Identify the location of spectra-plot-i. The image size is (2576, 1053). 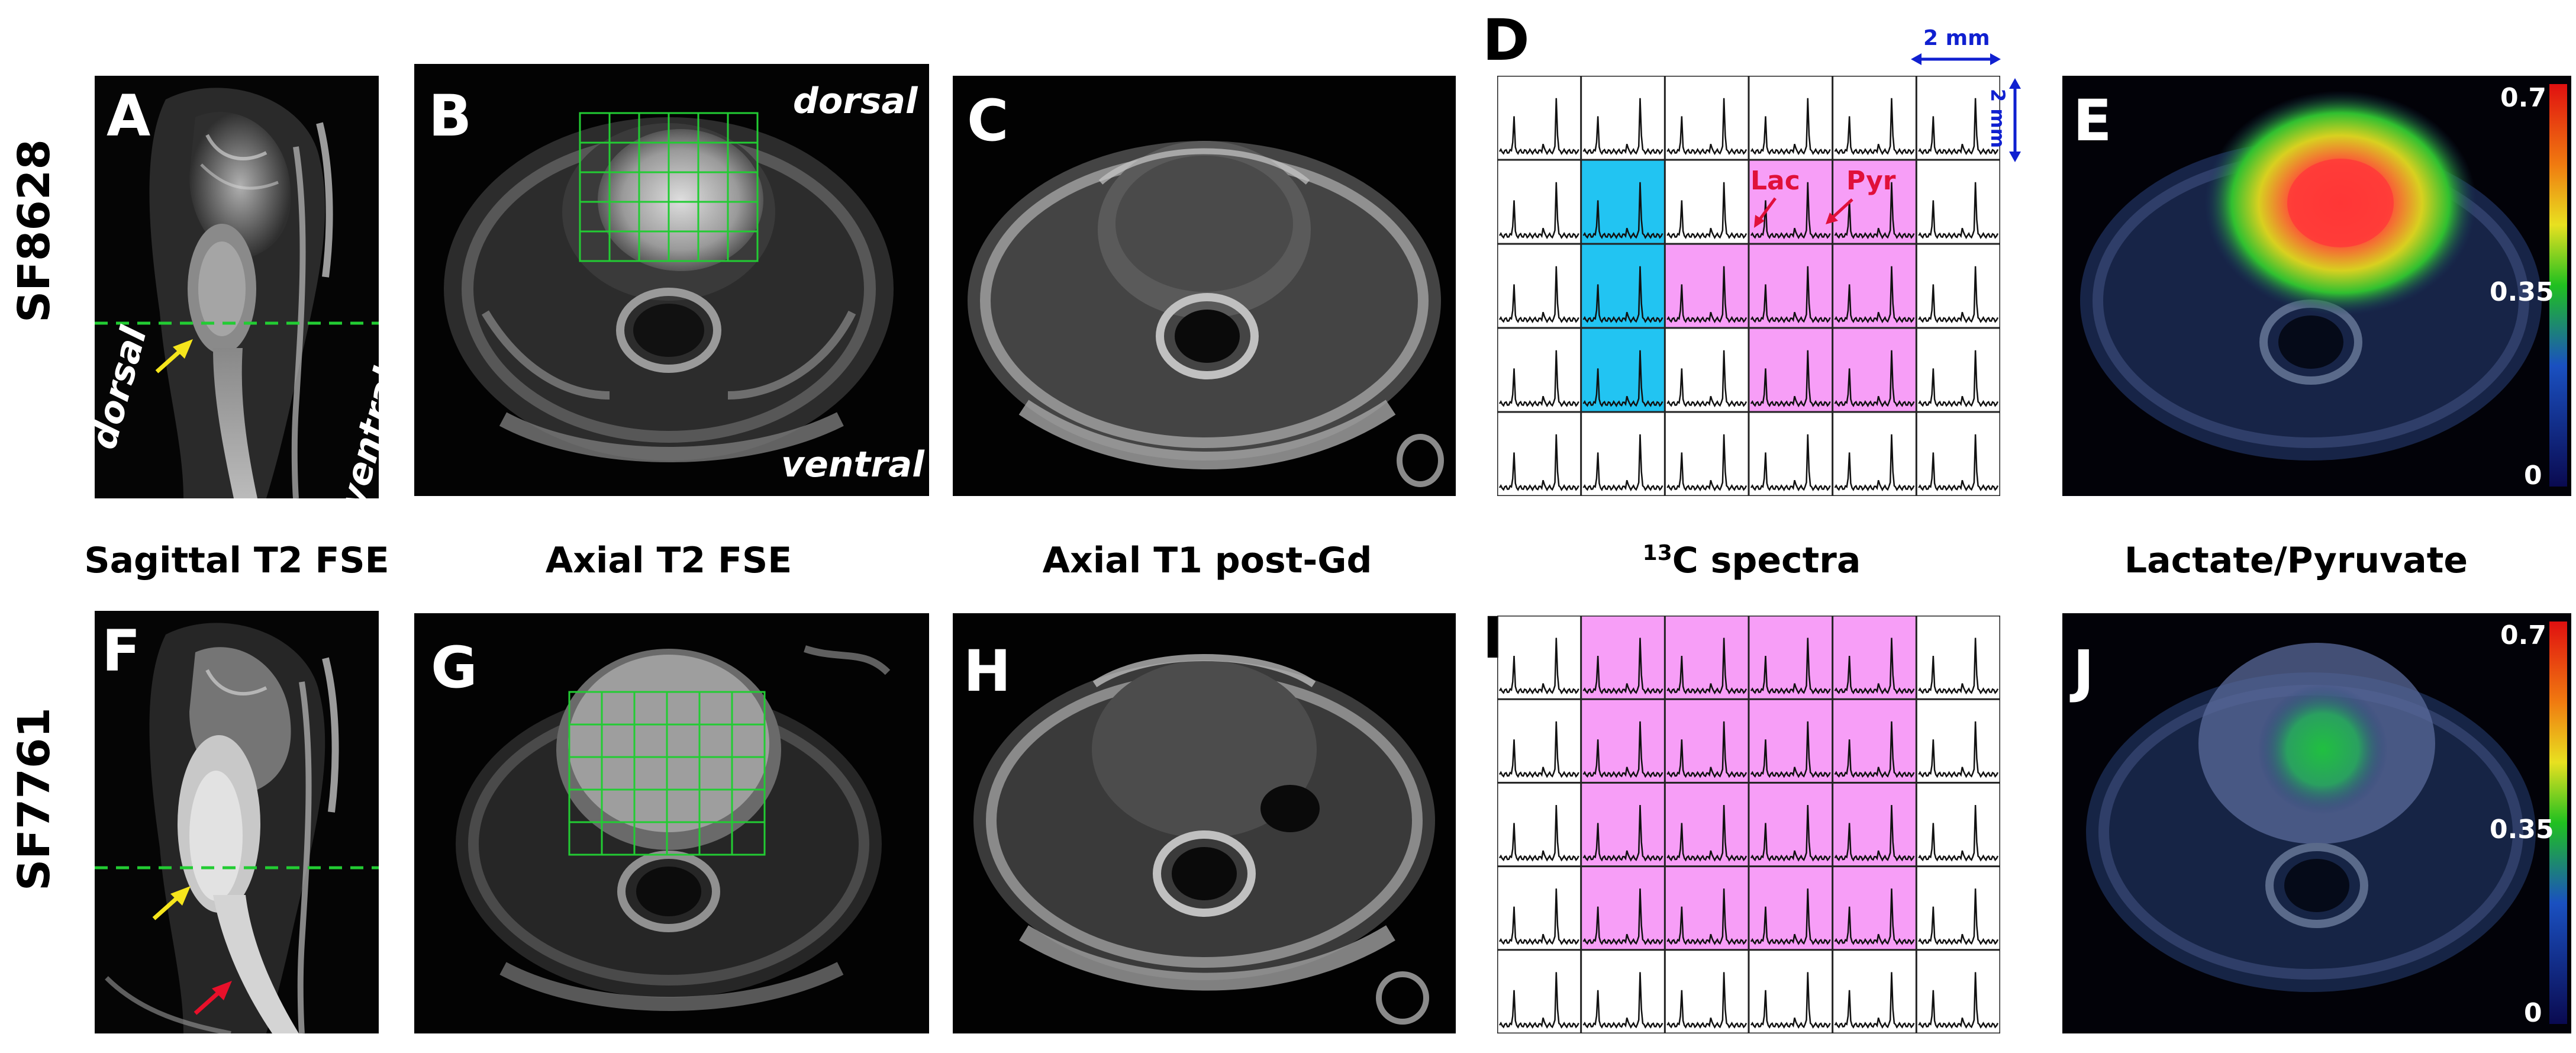
(1748, 824).